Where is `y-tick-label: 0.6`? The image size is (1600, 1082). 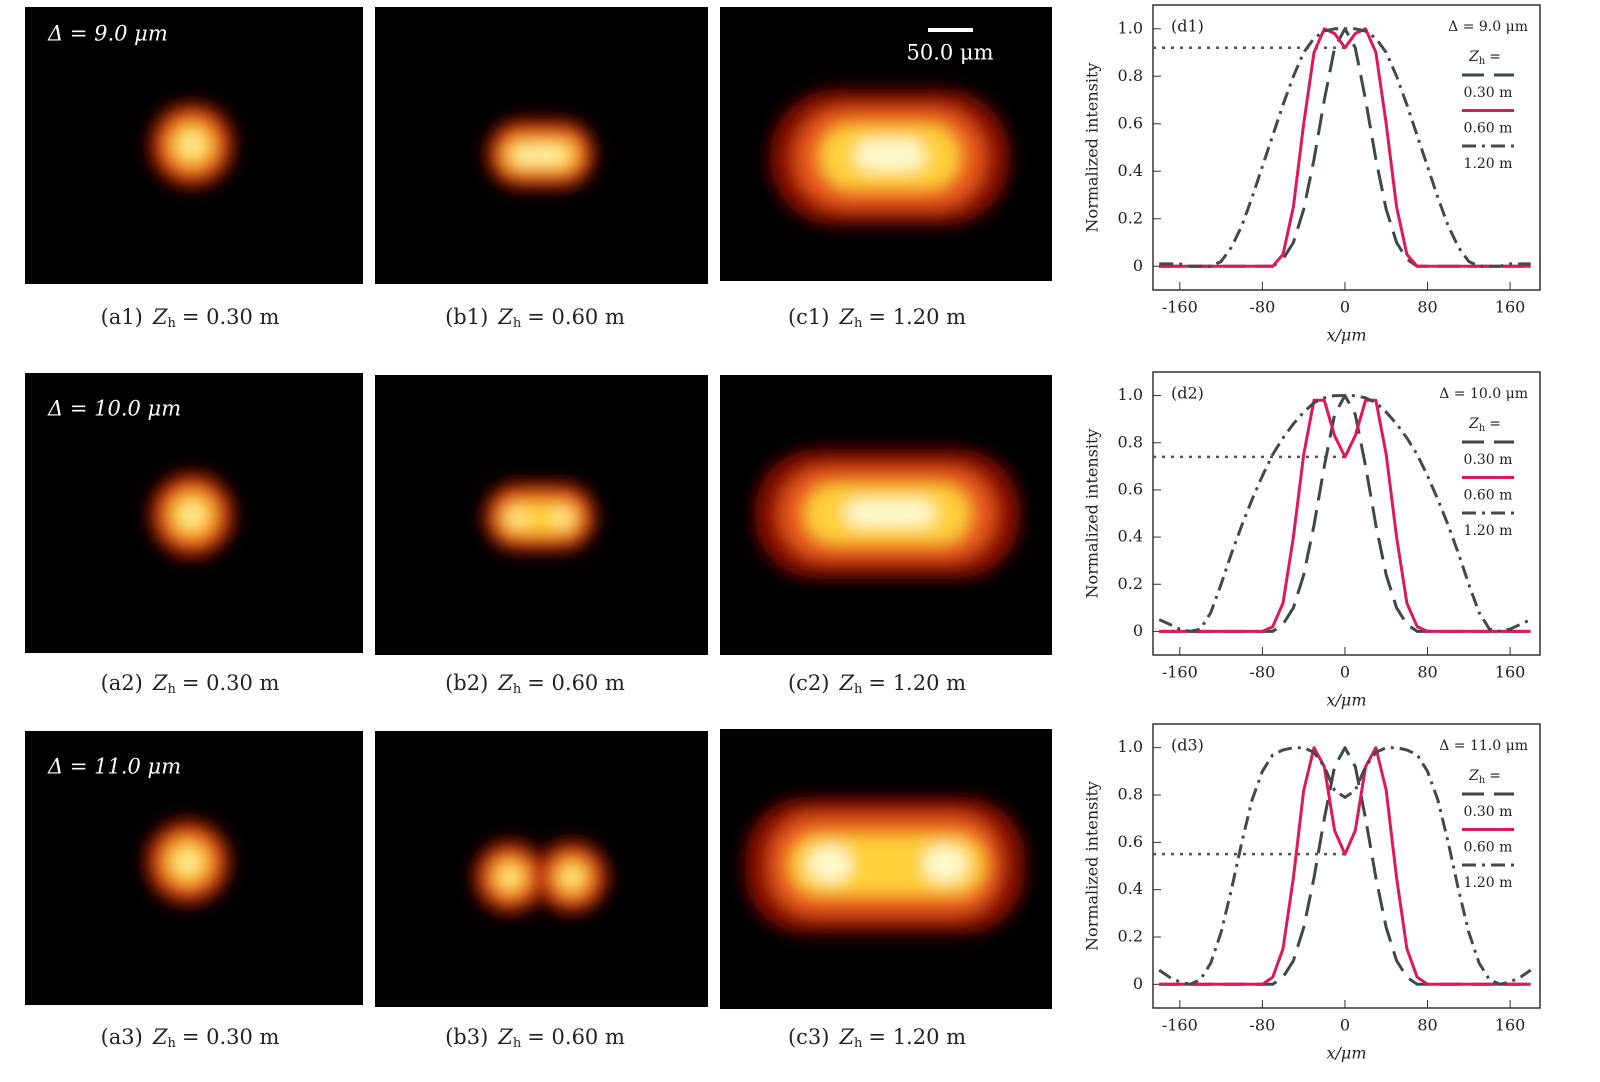
y-tick-label: 0.6 is located at coordinates (1130, 488).